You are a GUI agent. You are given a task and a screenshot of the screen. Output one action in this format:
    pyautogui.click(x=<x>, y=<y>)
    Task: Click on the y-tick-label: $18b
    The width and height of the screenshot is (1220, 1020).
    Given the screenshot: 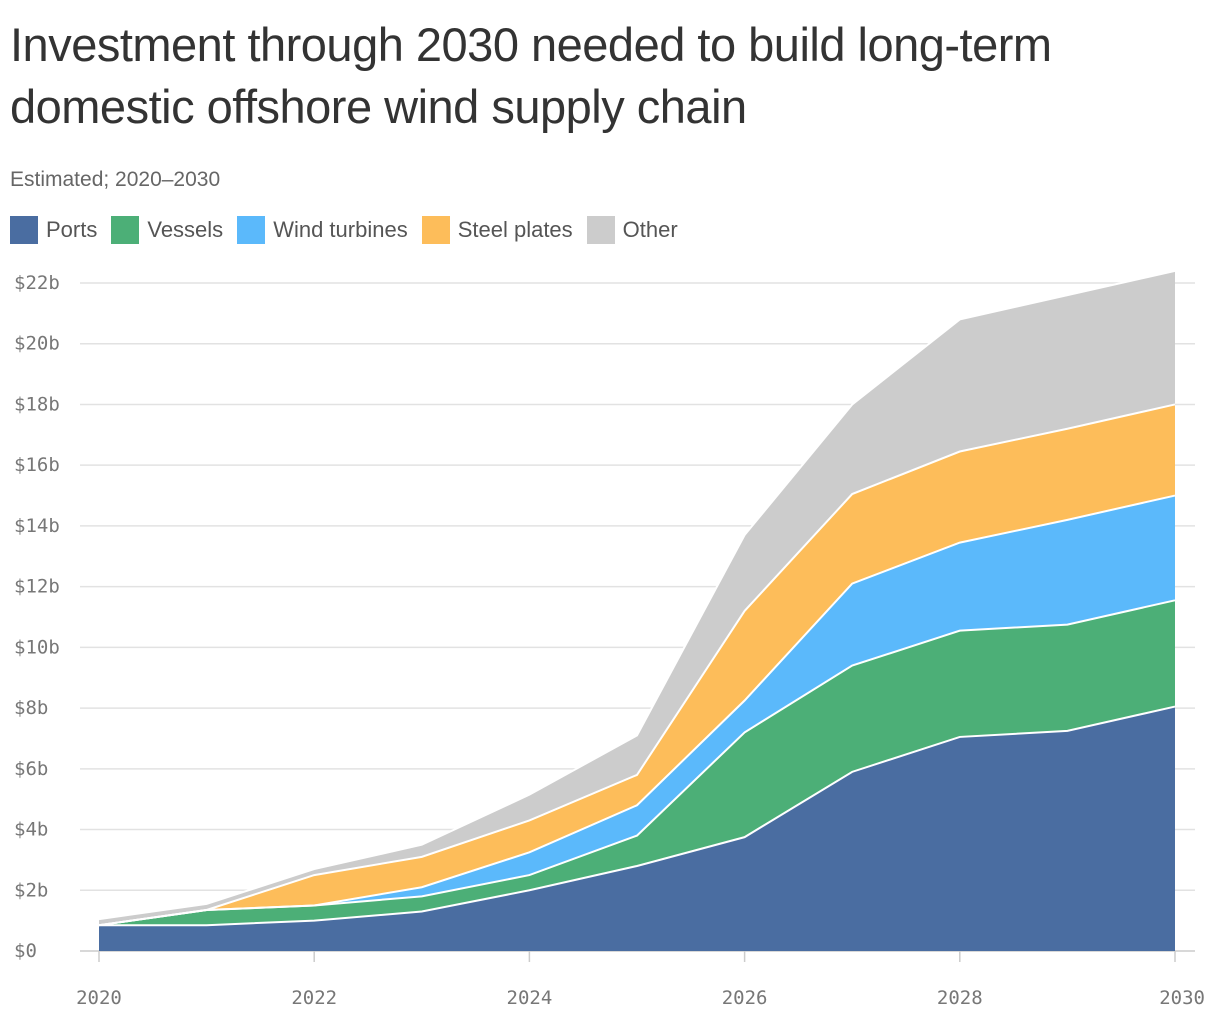 What is the action you would take?
    pyautogui.click(x=37, y=404)
    